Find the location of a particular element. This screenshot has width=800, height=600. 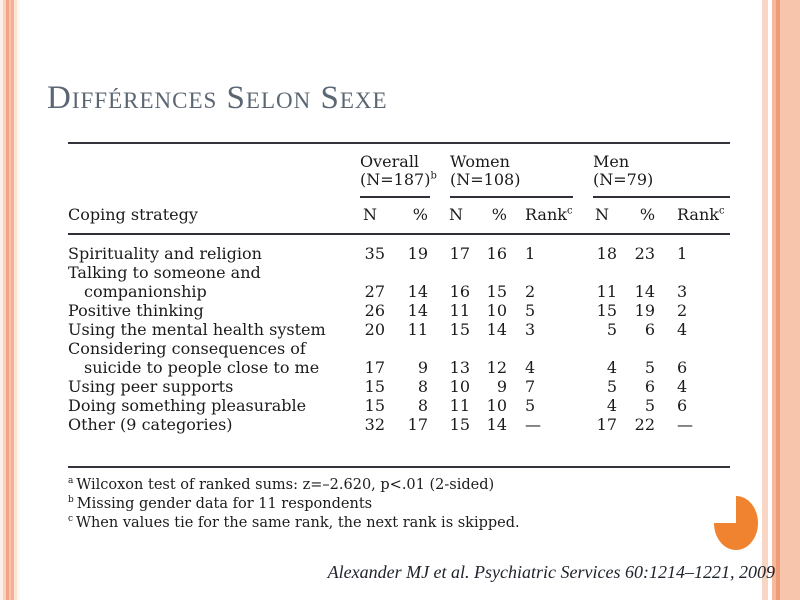

coping-strategy-cell: Using the mental health system is located at coordinates (197, 329).